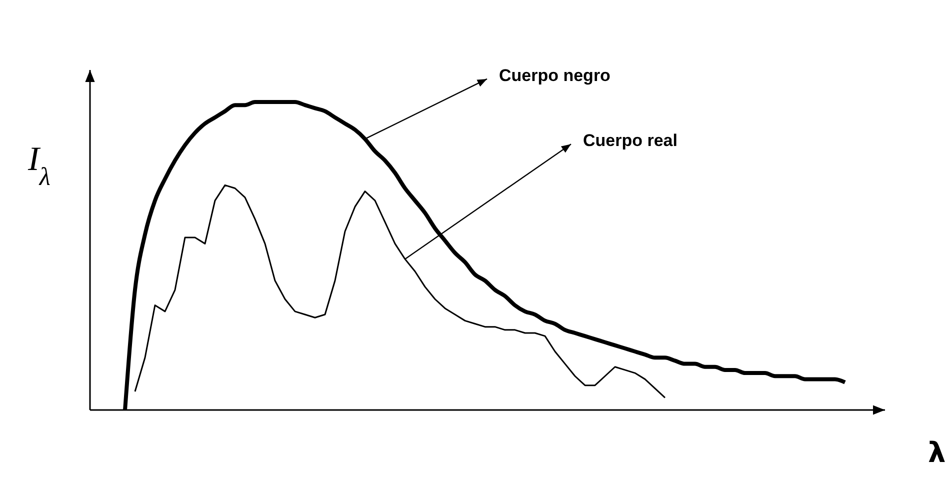  Describe the element at coordinates (554, 75) in the screenshot. I see `text: Cuerpo negro` at that location.